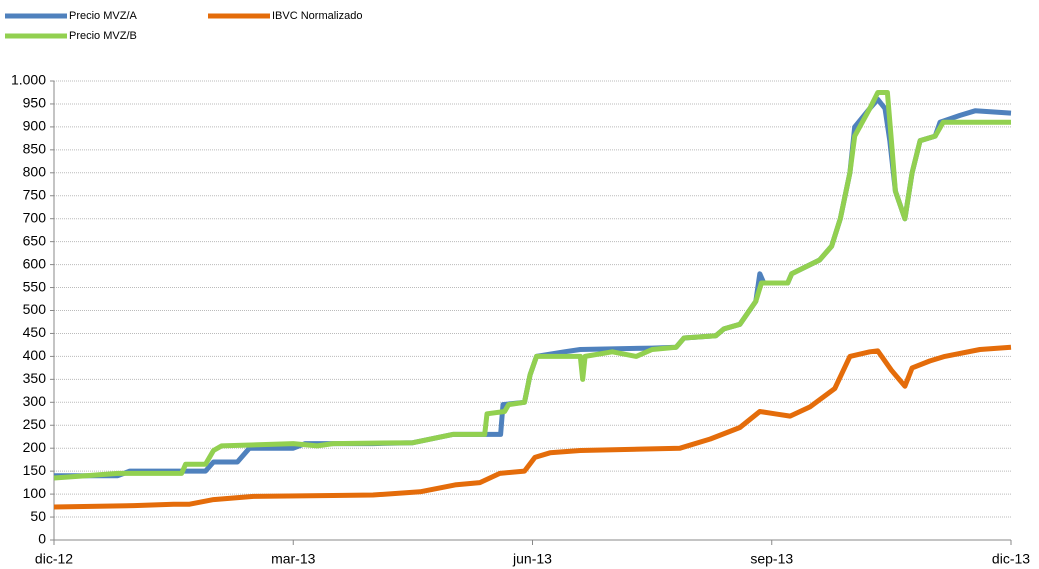 Image resolution: width=1039 pixels, height=569 pixels. Describe the element at coordinates (293, 559) in the screenshot. I see `x-tick-label: mar-13` at that location.